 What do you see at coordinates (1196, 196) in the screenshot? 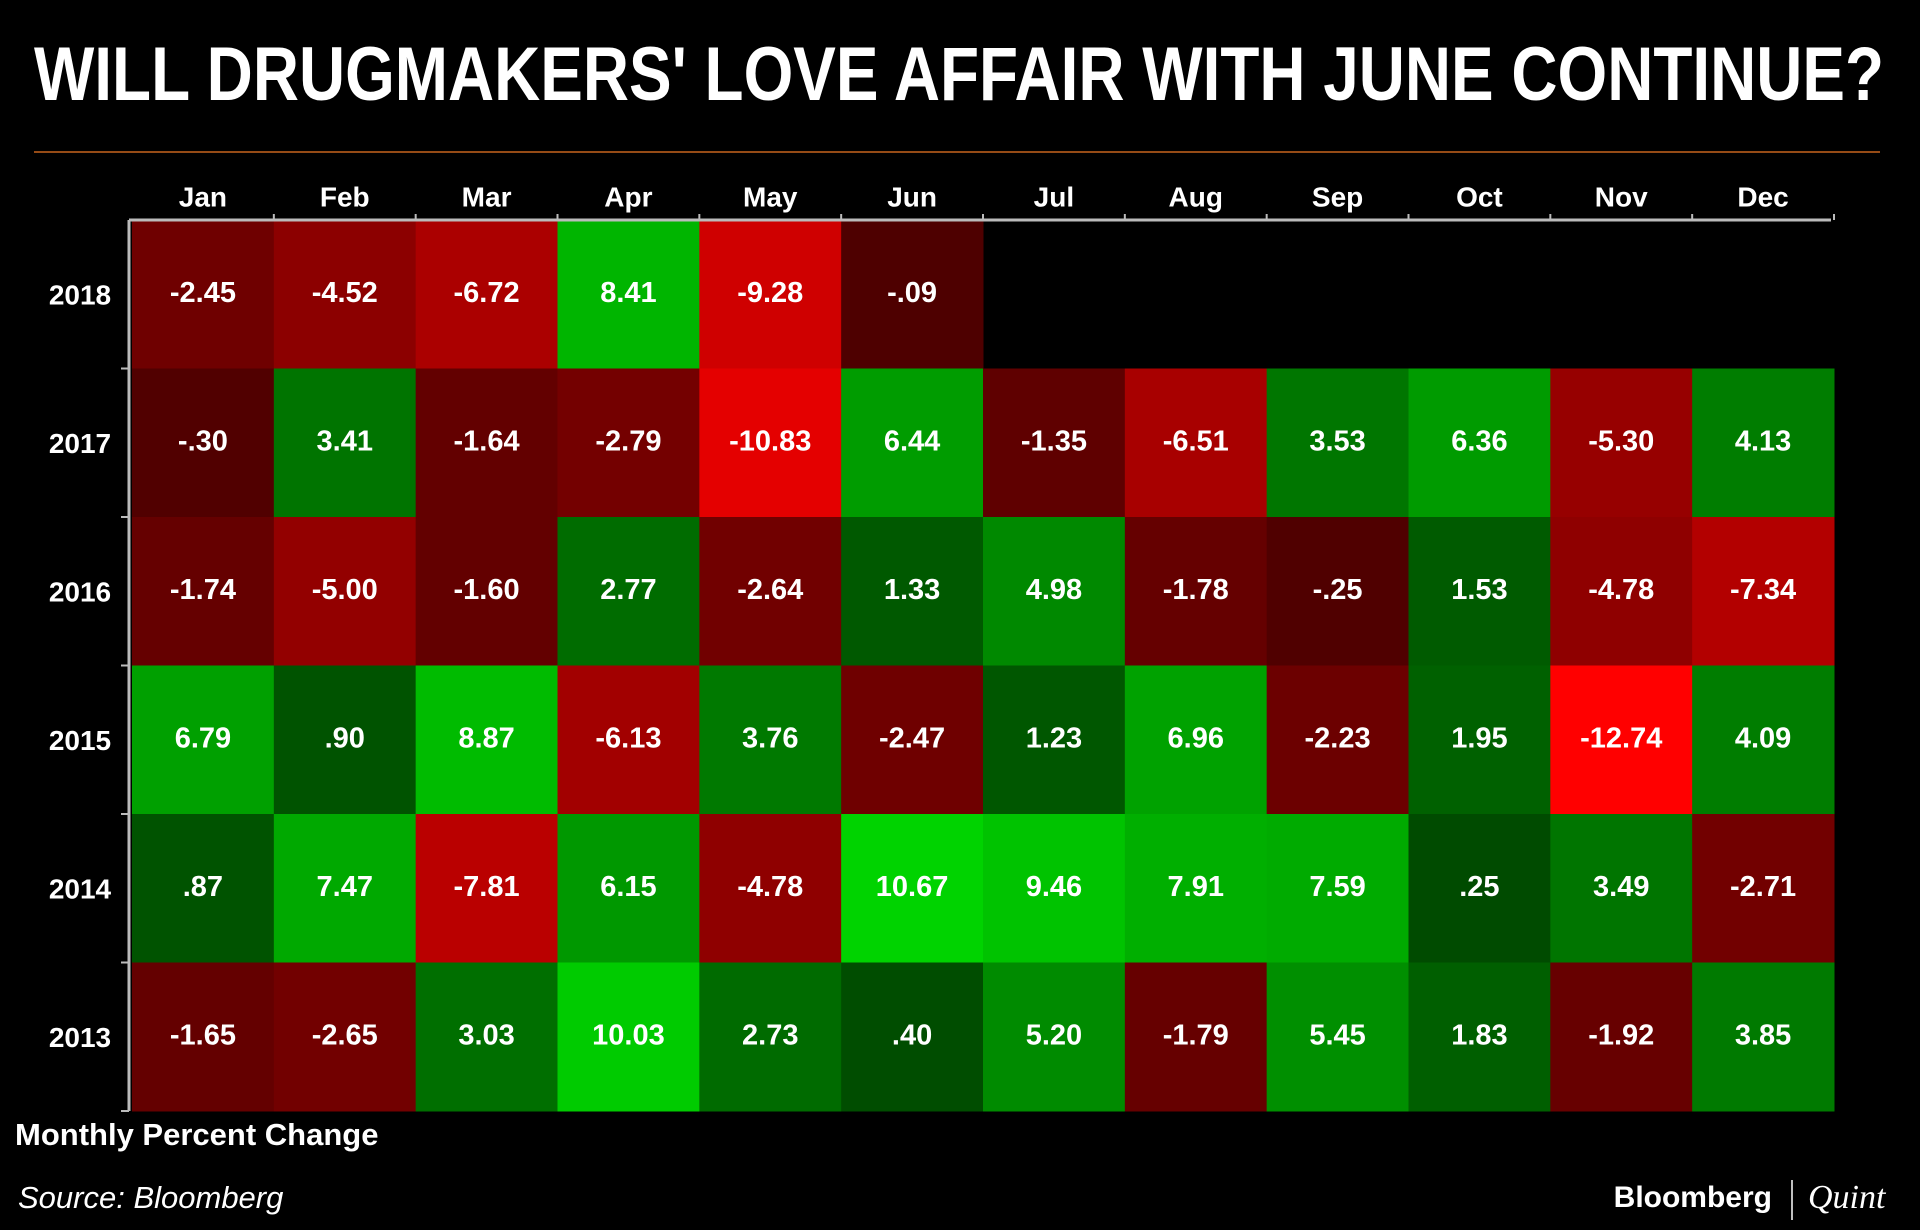
I see `x-tick-label: Aug` at bounding box center [1196, 196].